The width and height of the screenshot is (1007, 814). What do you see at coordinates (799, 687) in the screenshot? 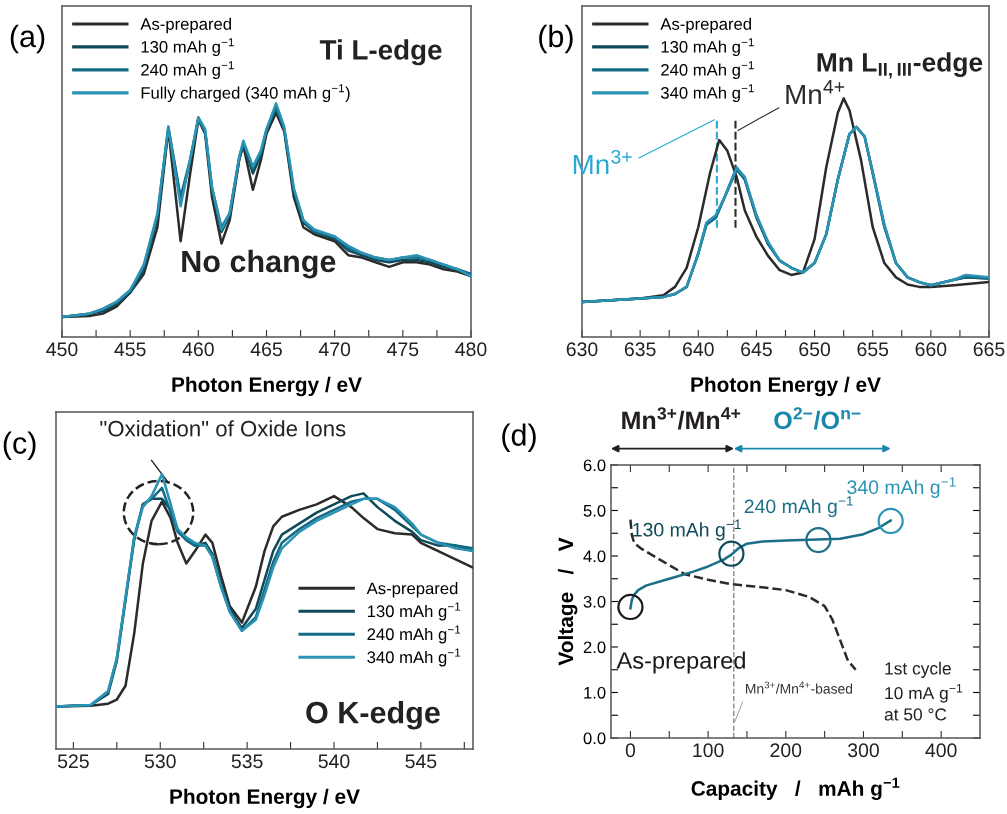
I see `ref-line-label: Mn$^{3+}$/Mn$^{4+}$-based` at bounding box center [799, 687].